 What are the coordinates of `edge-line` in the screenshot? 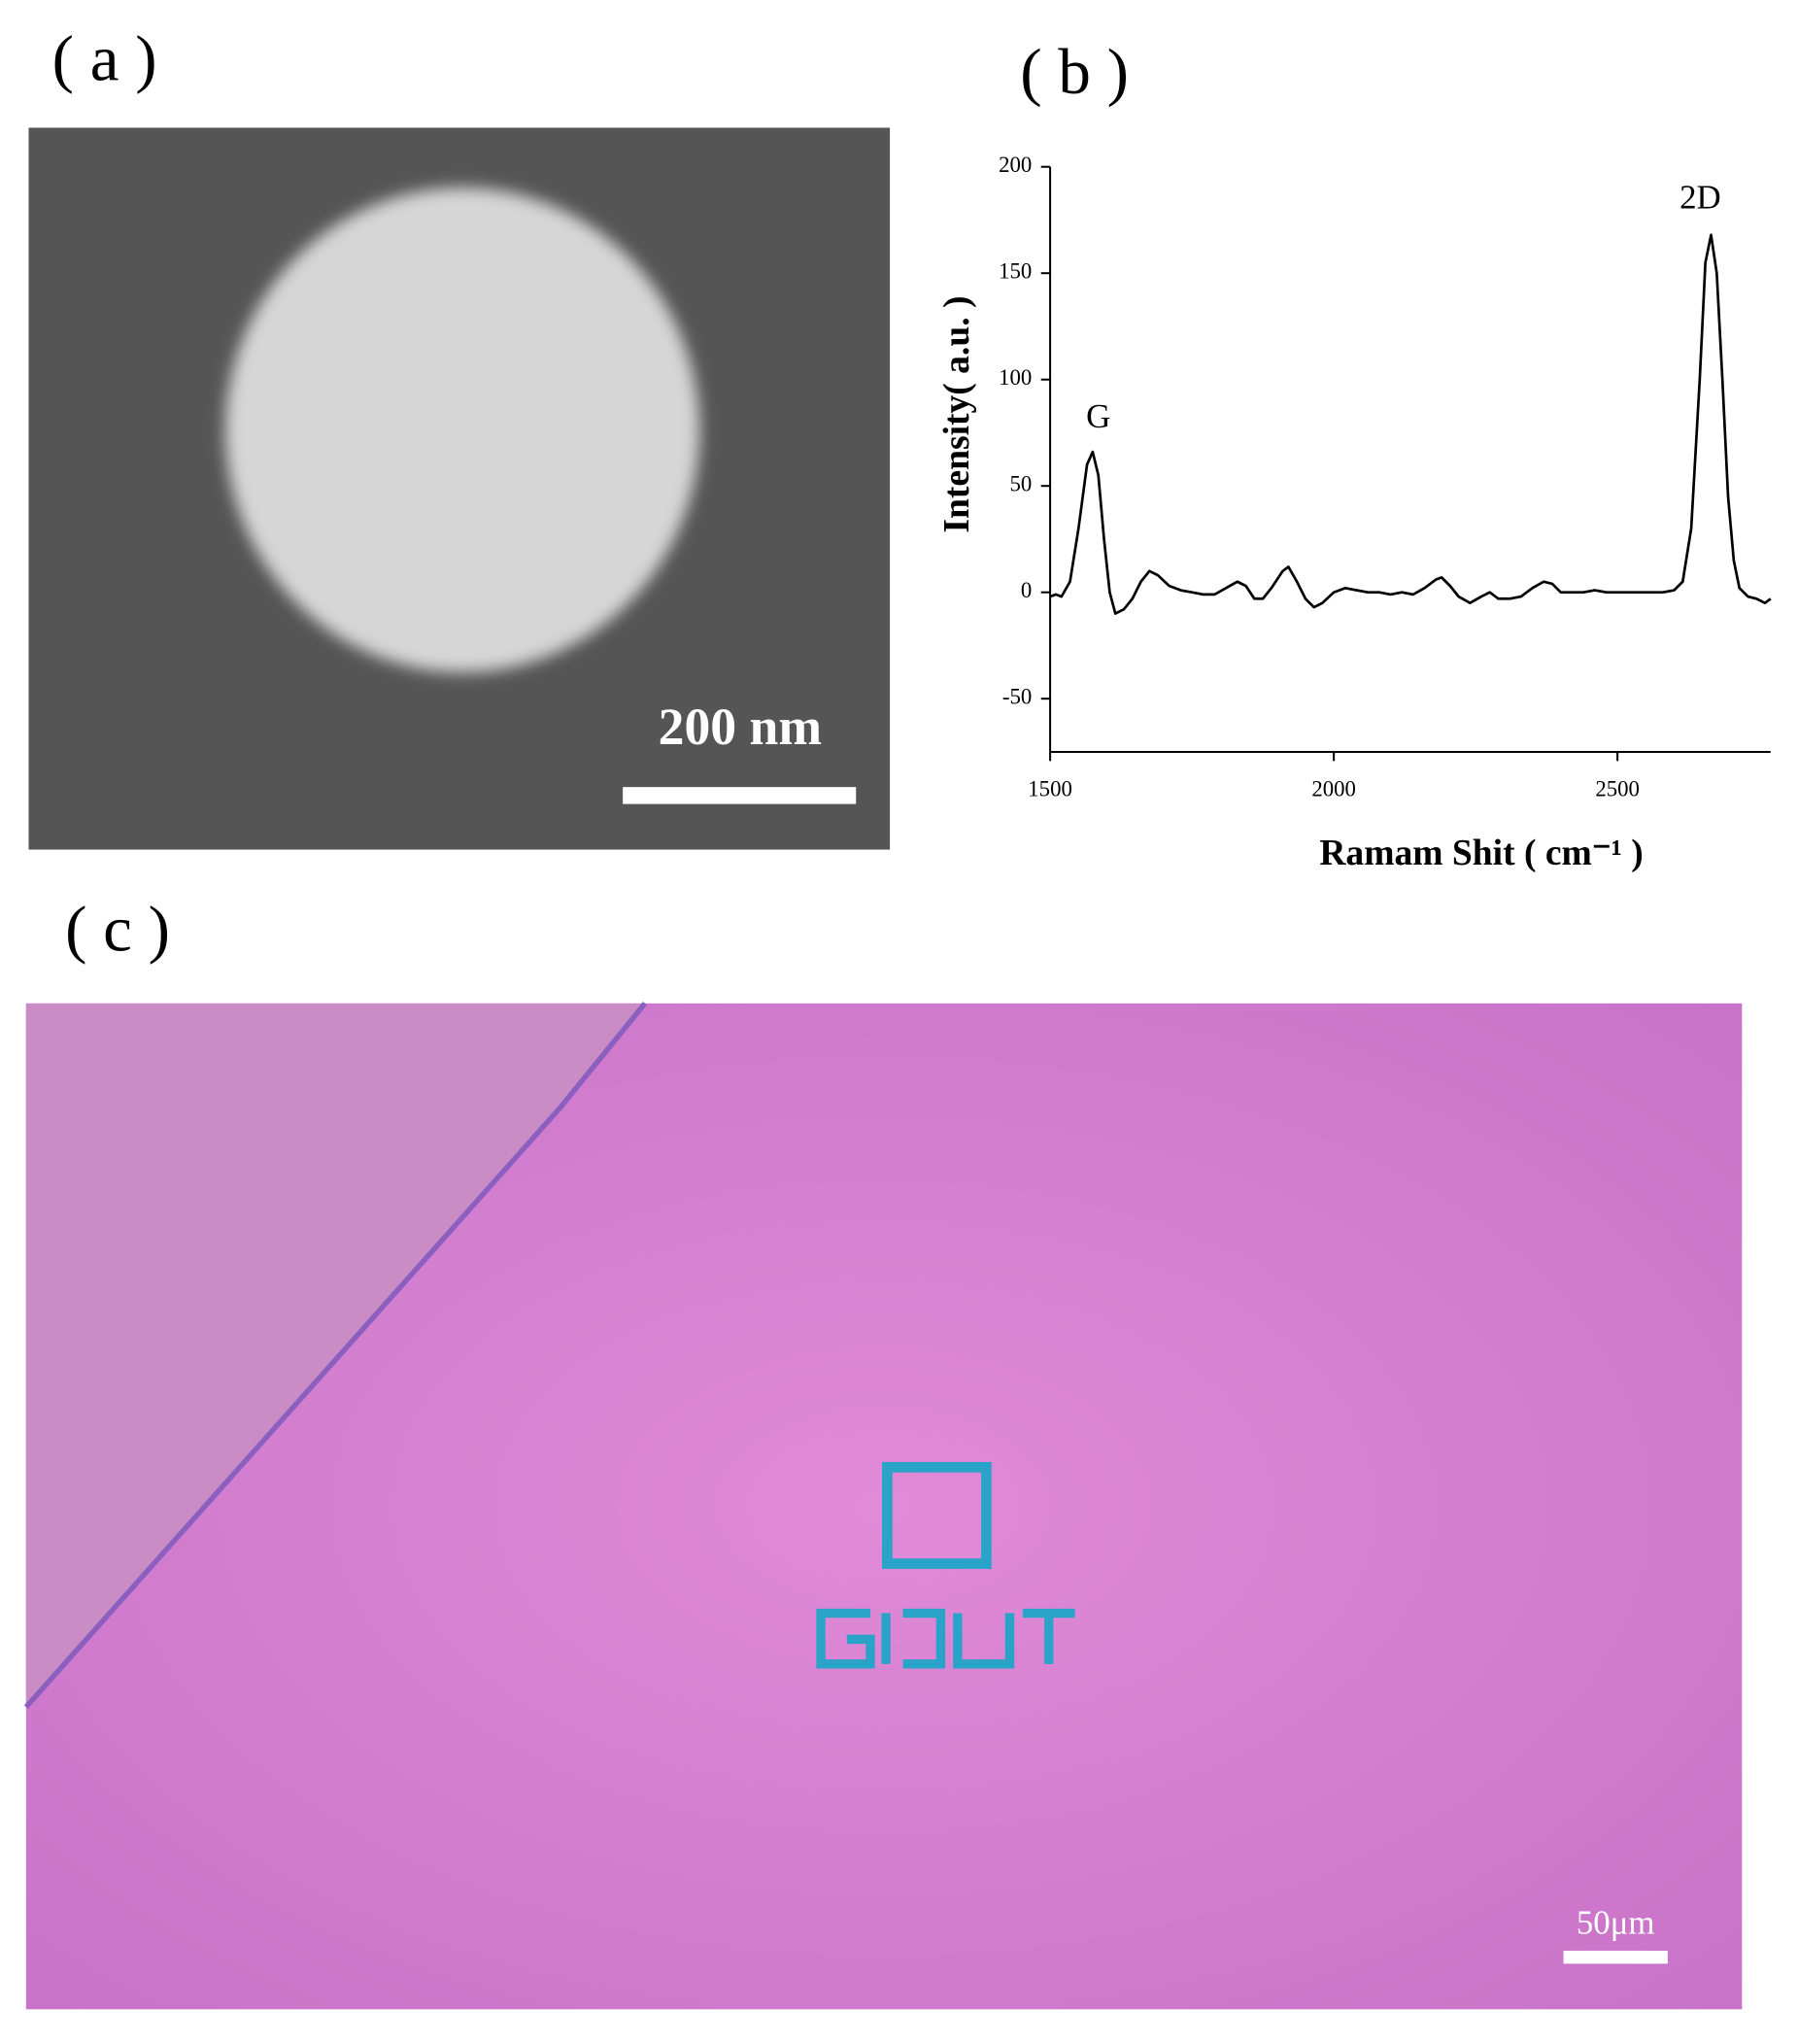 It's located at (335, 1356).